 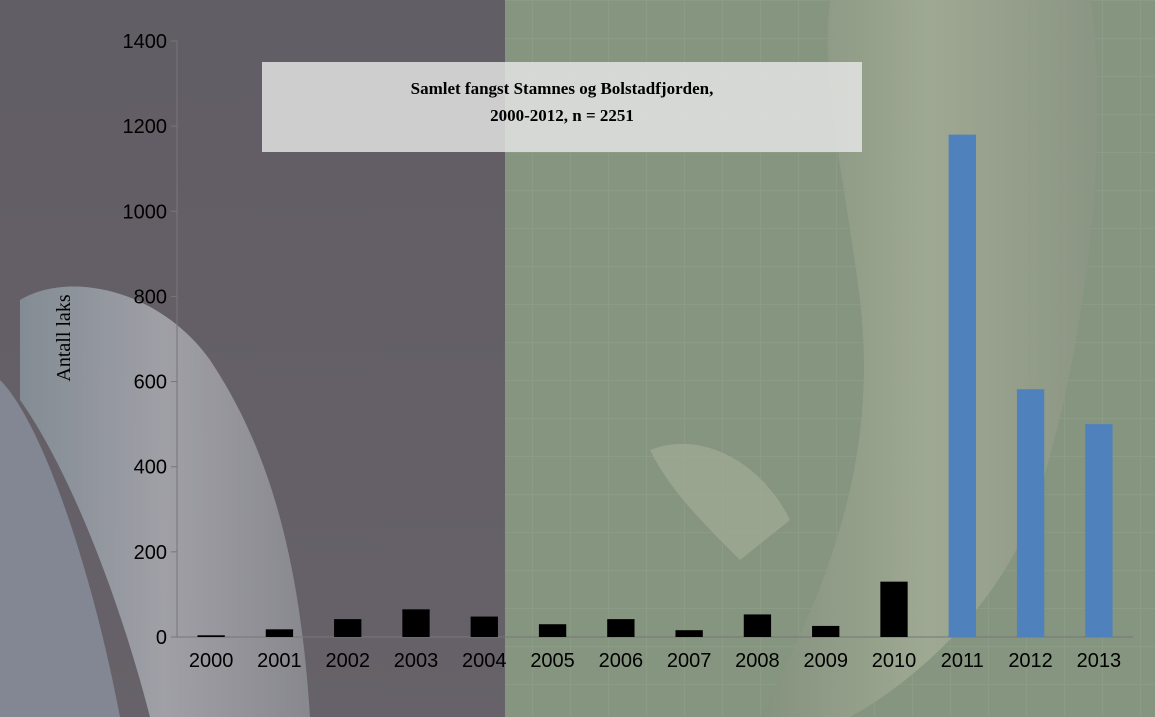 What do you see at coordinates (689, 633) in the screenshot?
I see `bar-2007` at bounding box center [689, 633].